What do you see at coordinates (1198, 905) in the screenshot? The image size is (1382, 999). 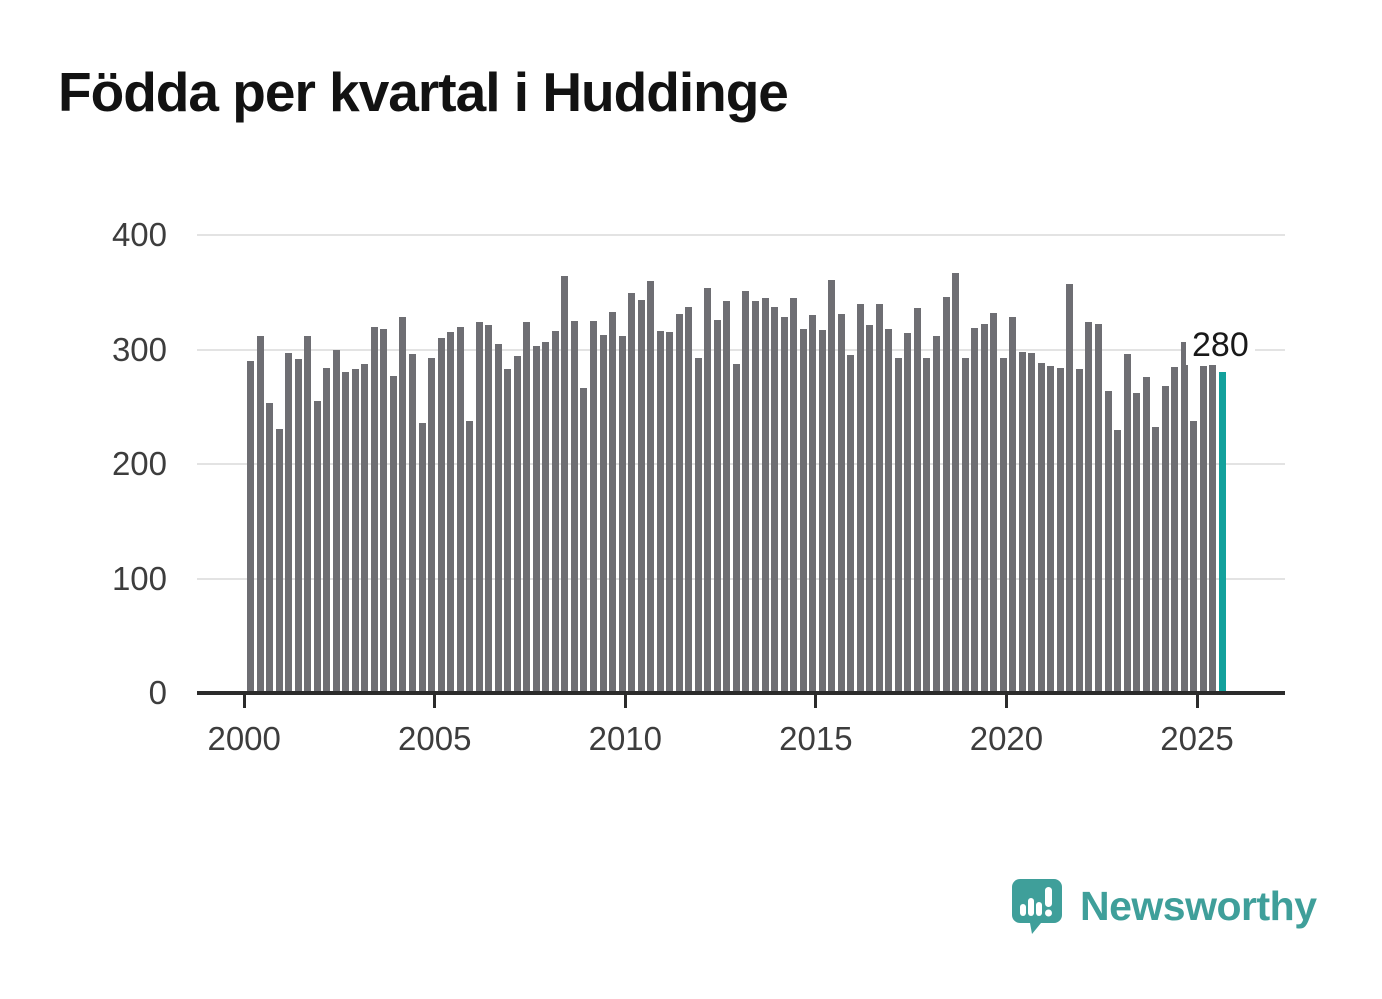 I see `brand-wordmark: Newsworthy` at bounding box center [1198, 905].